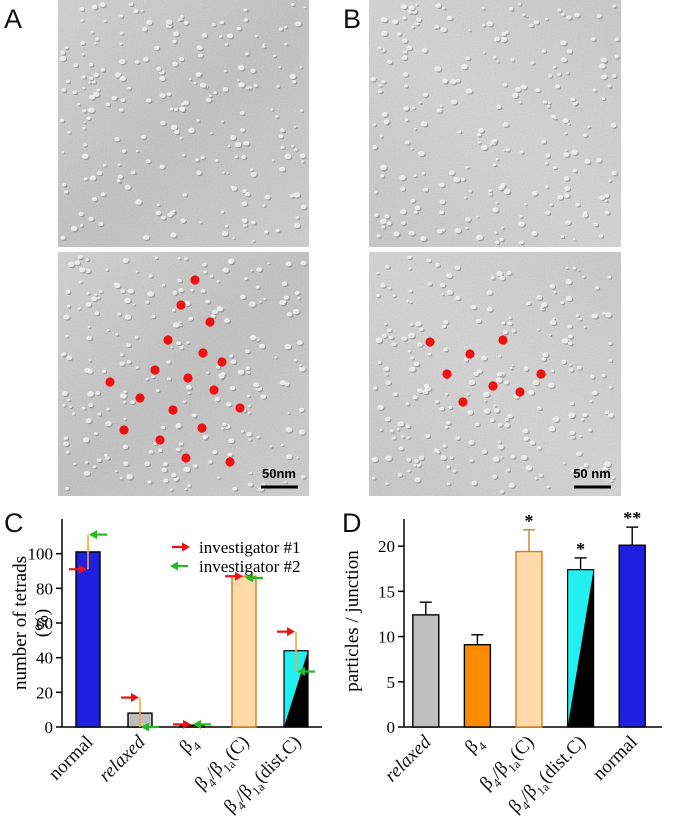 The width and height of the screenshot is (673, 827). What do you see at coordinates (189, 746) in the screenshot?
I see `chart-c-category-label-3: β4` at bounding box center [189, 746].